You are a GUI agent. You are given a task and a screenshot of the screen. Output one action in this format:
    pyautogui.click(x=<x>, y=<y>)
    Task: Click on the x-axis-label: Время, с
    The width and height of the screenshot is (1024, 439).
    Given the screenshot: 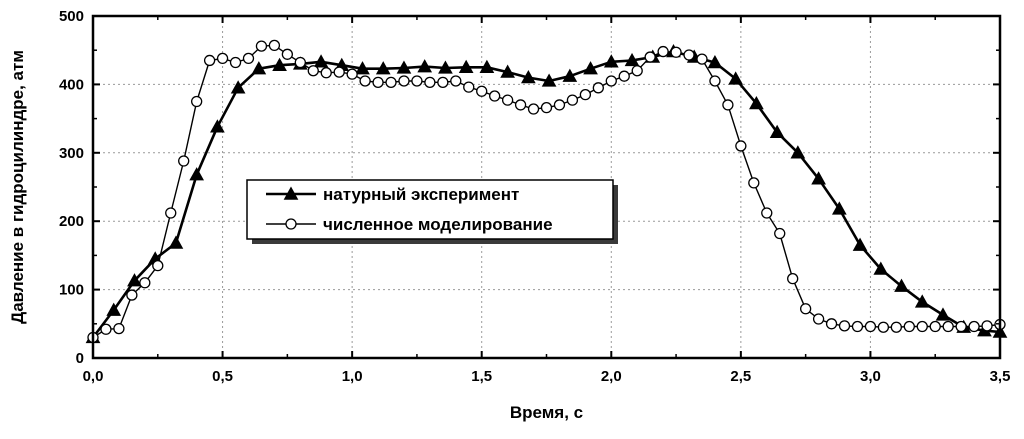 What is the action you would take?
    pyautogui.click(x=546, y=412)
    